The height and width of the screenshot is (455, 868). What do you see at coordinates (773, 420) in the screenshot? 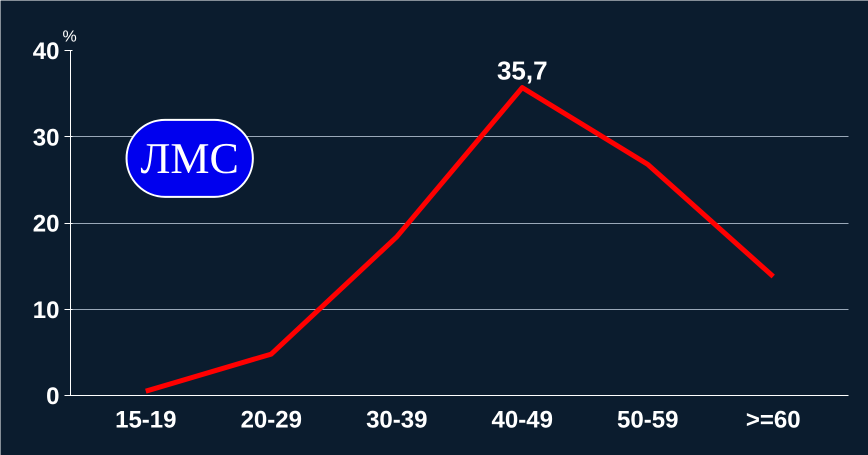
I see `x-tick-label: >=60` at bounding box center [773, 420].